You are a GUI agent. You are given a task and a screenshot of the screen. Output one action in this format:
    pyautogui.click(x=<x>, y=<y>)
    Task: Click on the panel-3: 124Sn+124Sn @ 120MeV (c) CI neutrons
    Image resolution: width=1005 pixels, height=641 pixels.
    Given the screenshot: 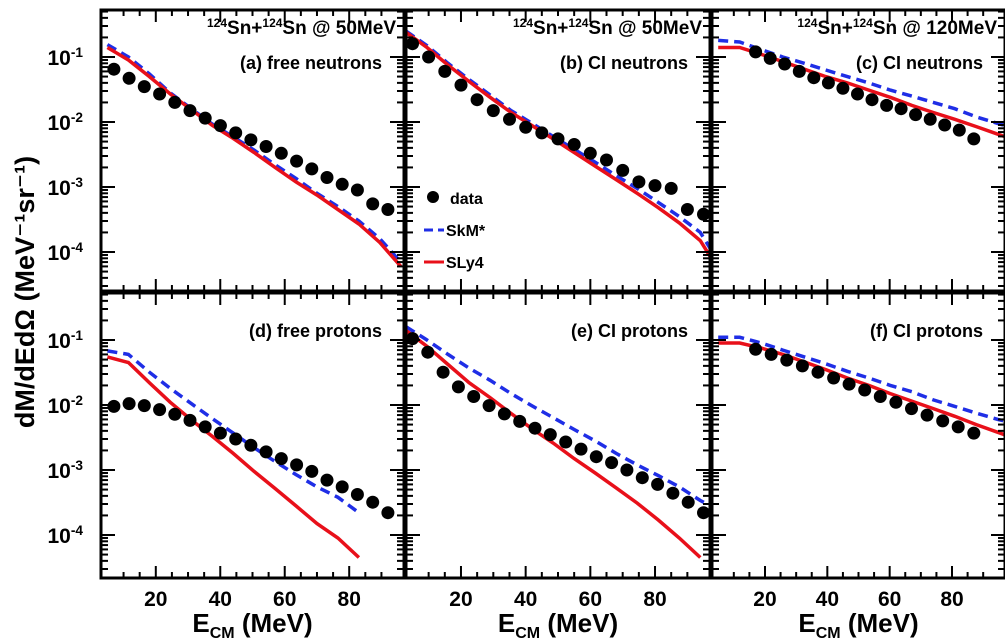 What is the action you would take?
    pyautogui.click(x=857, y=150)
    